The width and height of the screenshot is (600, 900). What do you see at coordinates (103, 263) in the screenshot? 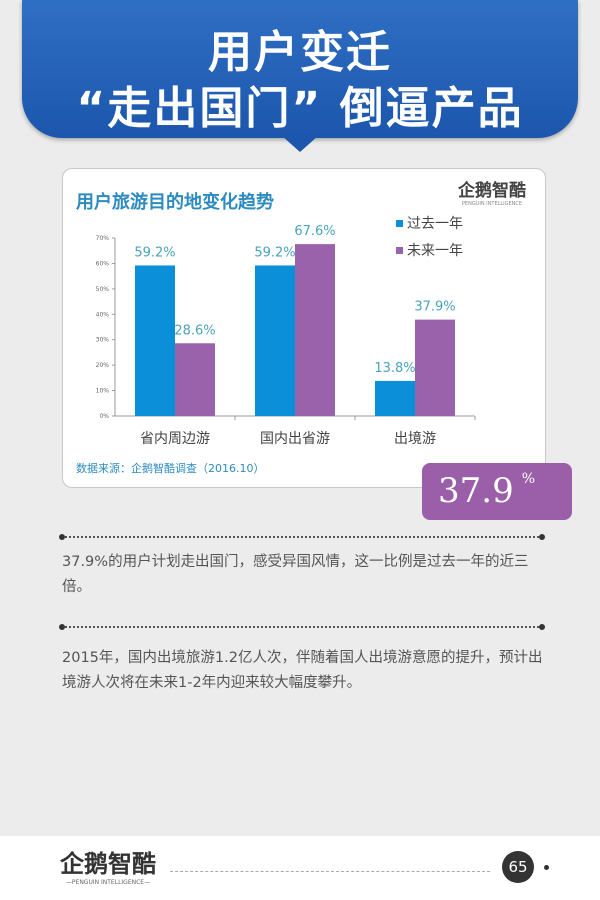
I see `y-tick-label: 60%` at bounding box center [103, 263].